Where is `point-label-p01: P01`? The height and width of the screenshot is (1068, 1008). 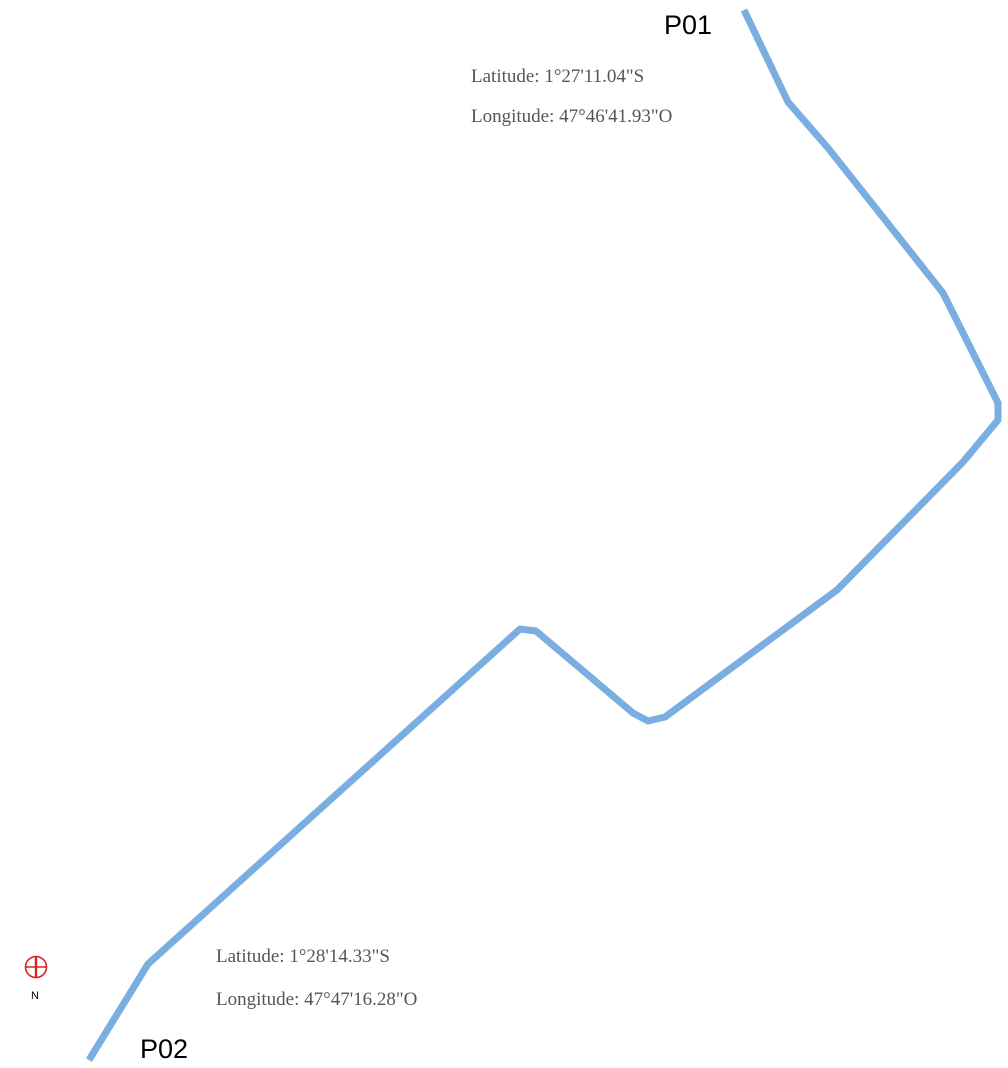
point-label-p01: P01 is located at coordinates (688, 25).